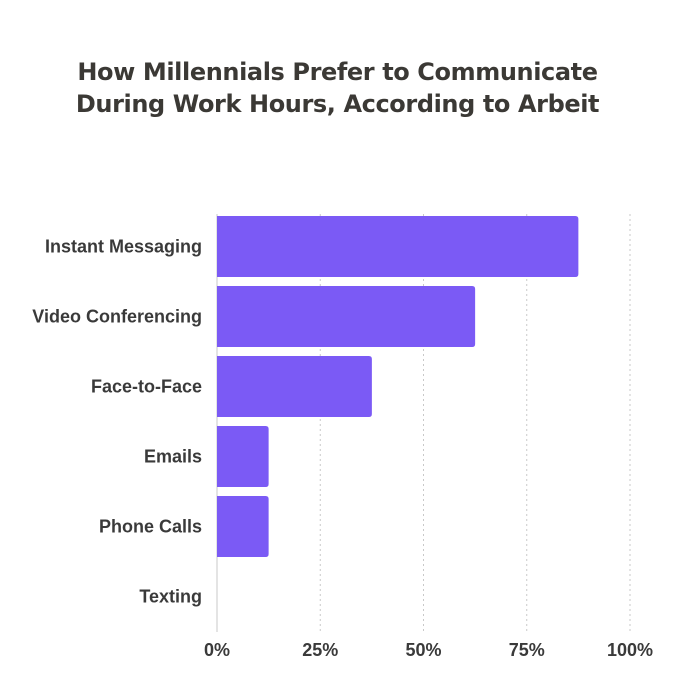  I want to click on category-label: Texting, so click(170, 597).